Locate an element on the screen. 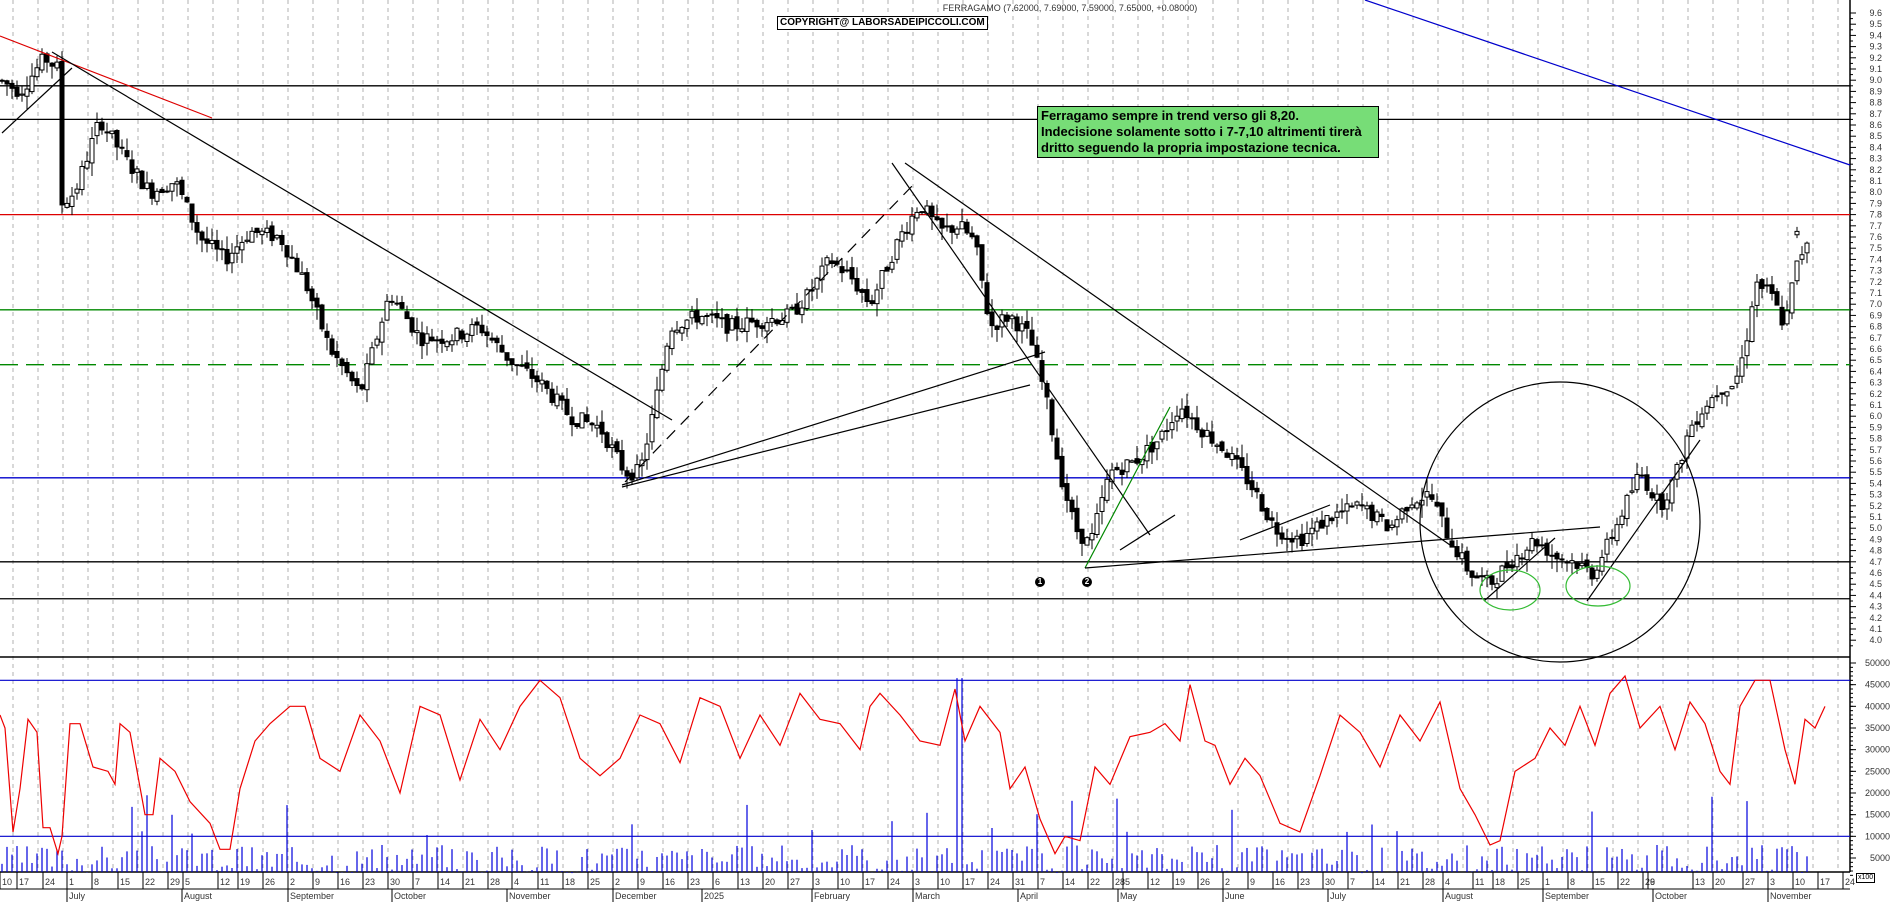  volume-tick-label: 50000 is located at coordinates (1877, 663).